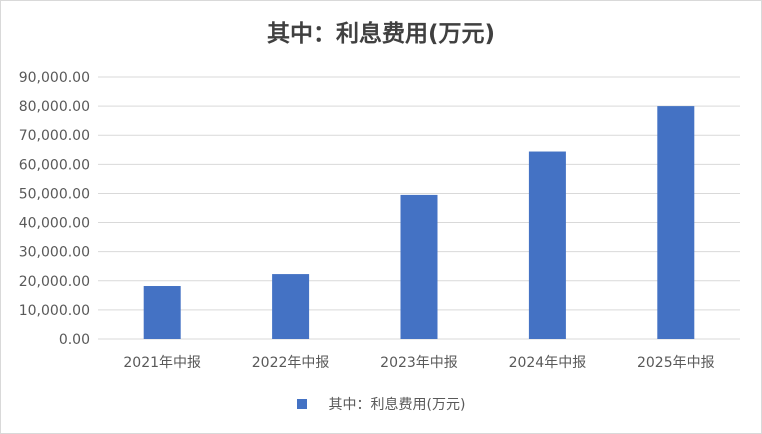 The width and height of the screenshot is (762, 434). I want to click on x-tick-label: 2024年中报, so click(548, 363).